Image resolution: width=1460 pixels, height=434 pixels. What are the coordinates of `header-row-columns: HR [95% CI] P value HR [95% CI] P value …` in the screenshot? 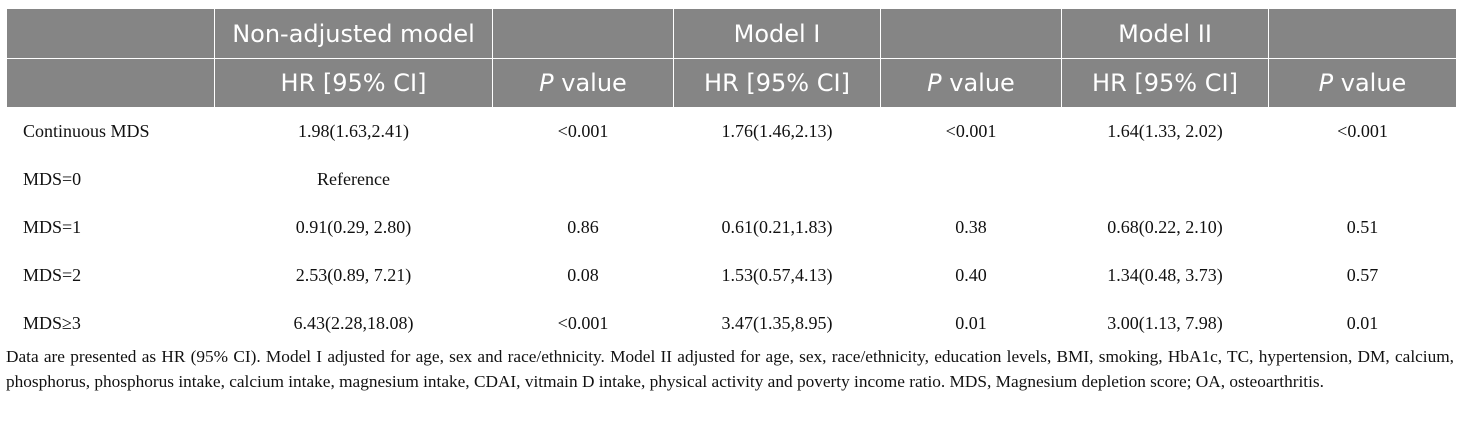 It's located at (731, 83).